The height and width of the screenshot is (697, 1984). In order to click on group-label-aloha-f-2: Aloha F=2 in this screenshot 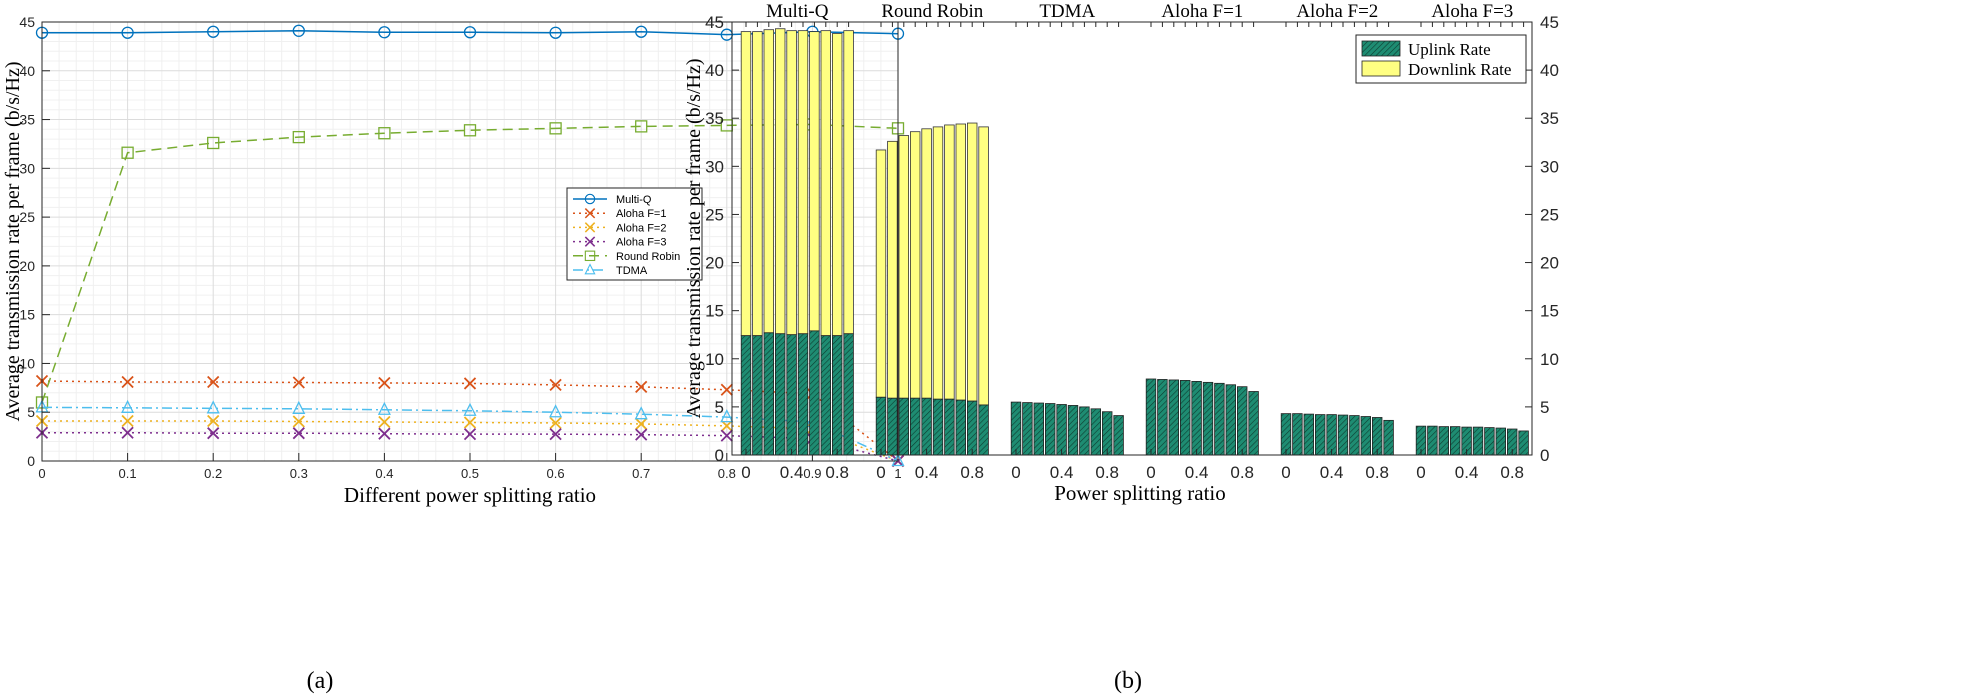, I will do `click(1337, 11)`.